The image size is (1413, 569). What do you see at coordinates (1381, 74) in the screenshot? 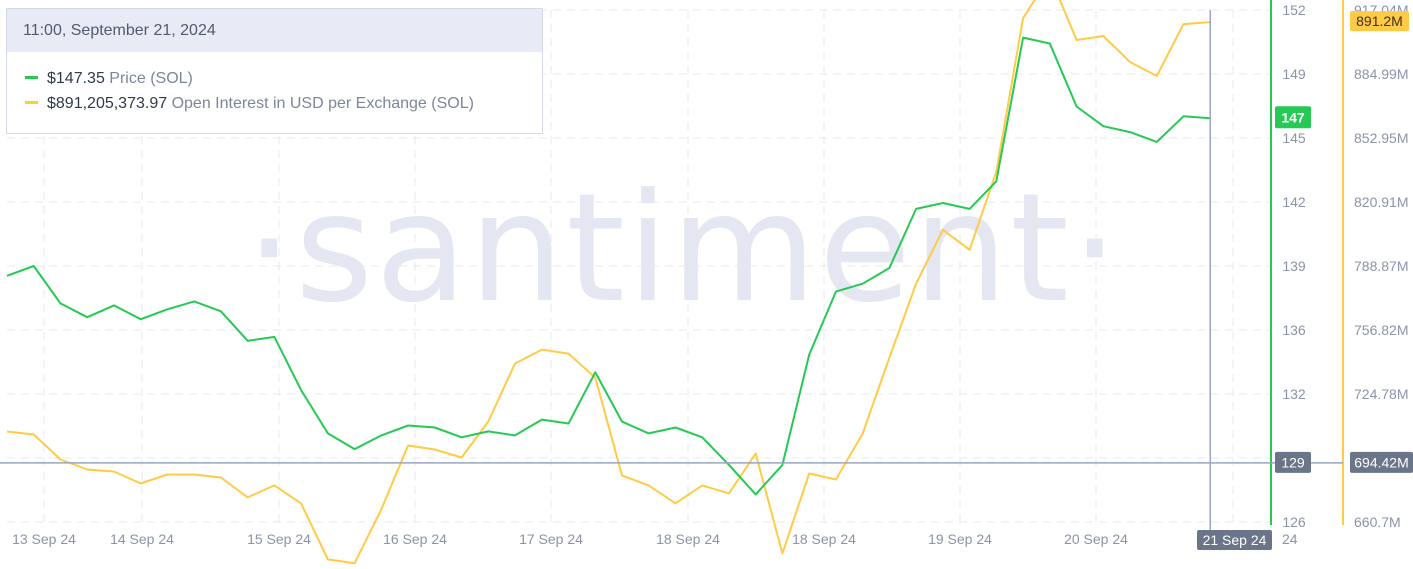
I see `open-interest-tick-label: 884.99M` at bounding box center [1381, 74].